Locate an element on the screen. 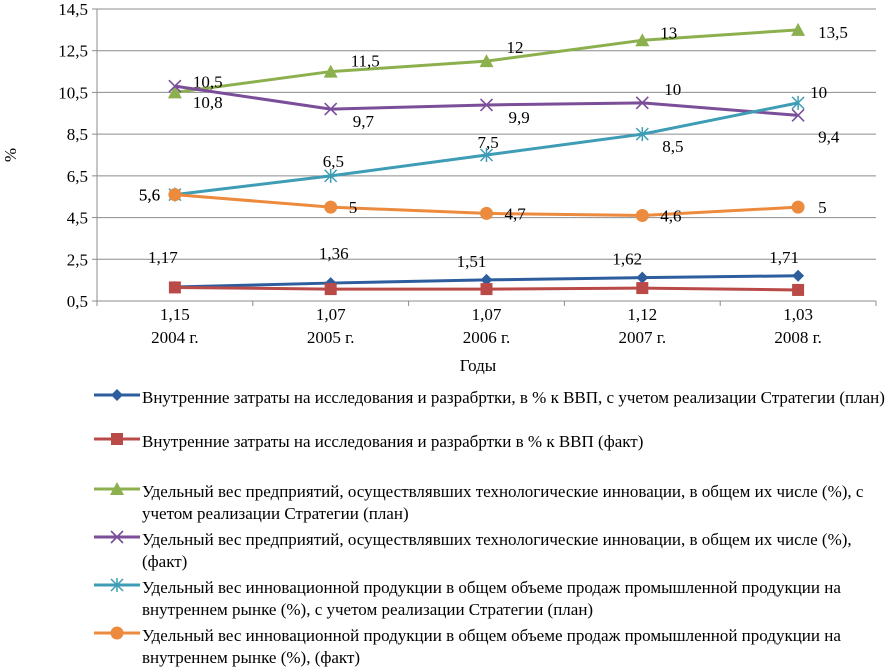 This screenshot has height=672, width=889. x-tick-label: 2007 г. is located at coordinates (643, 337).